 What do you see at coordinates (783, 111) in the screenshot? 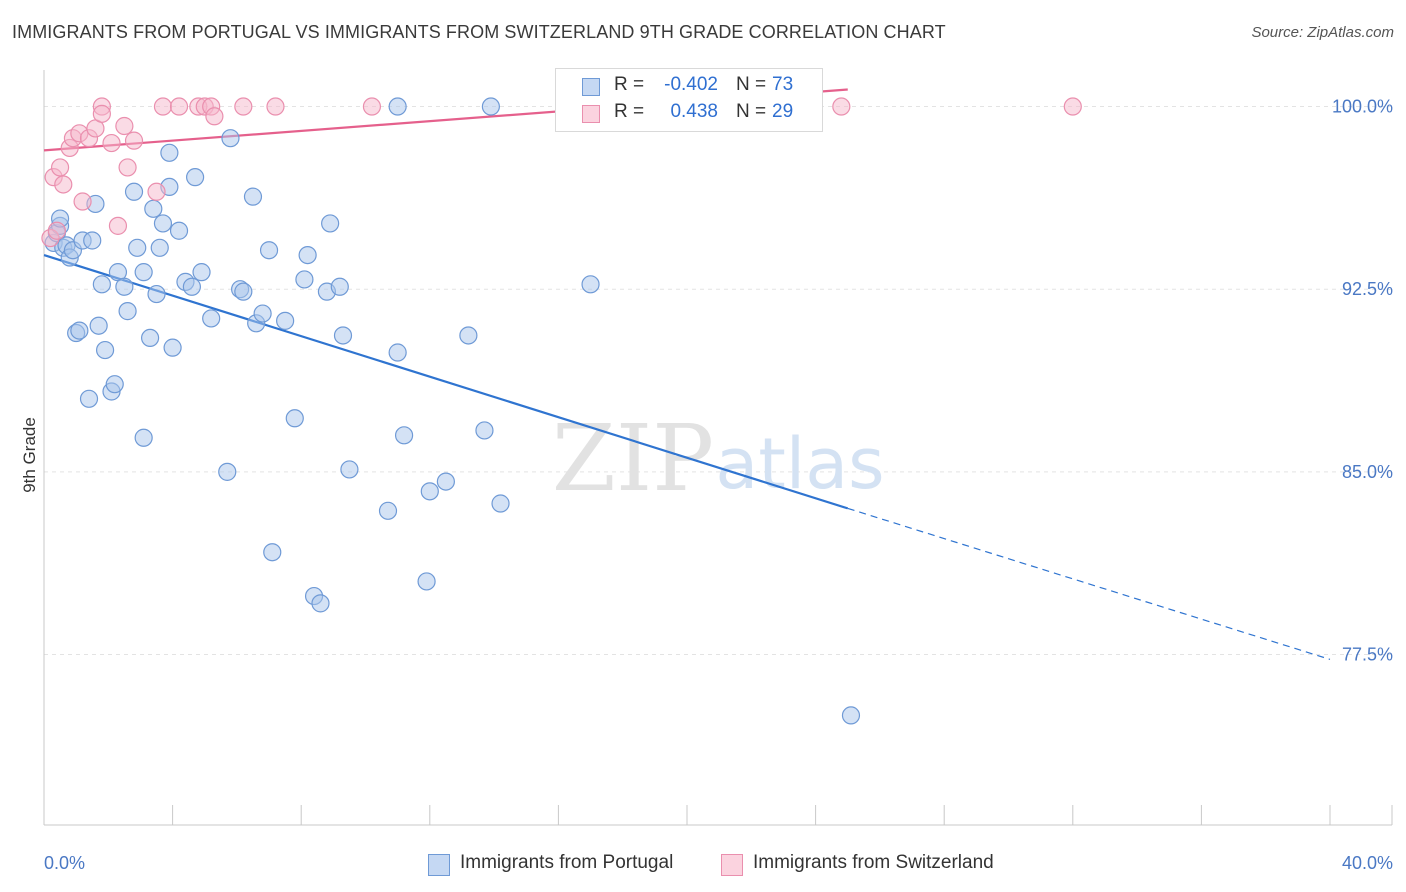
I see `legend-n-value: 29` at bounding box center [783, 111].